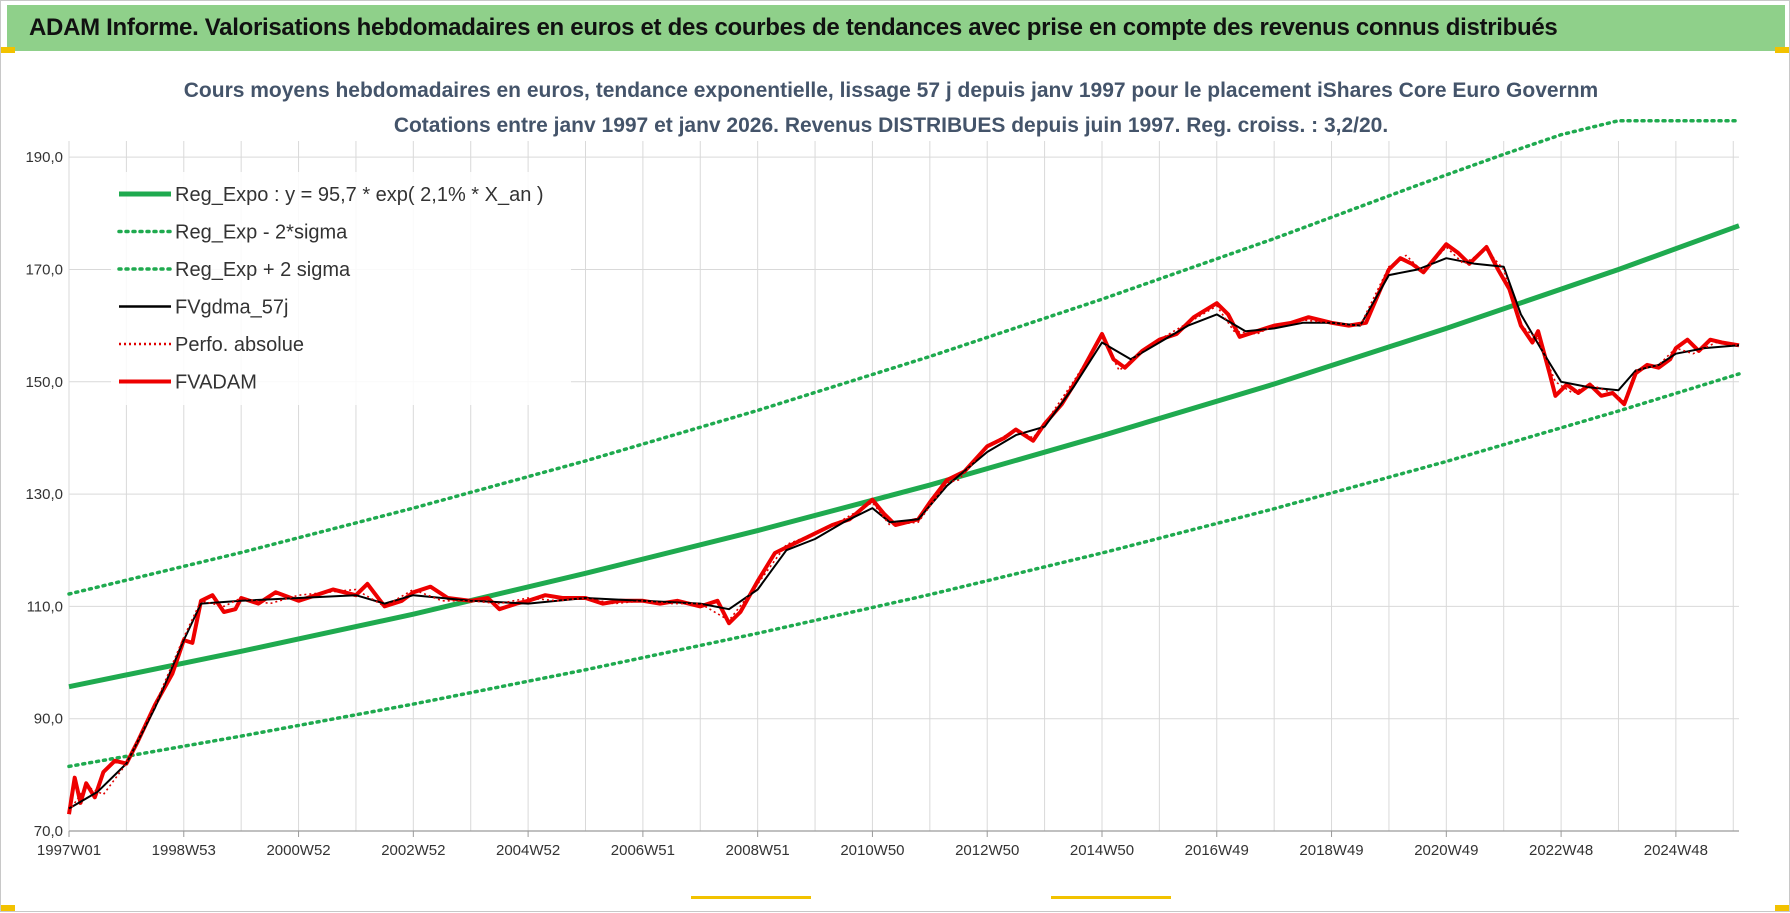 This screenshot has width=1790, height=913. Describe the element at coordinates (44, 269) in the screenshot. I see `y-tick-label: 170,0` at that location.